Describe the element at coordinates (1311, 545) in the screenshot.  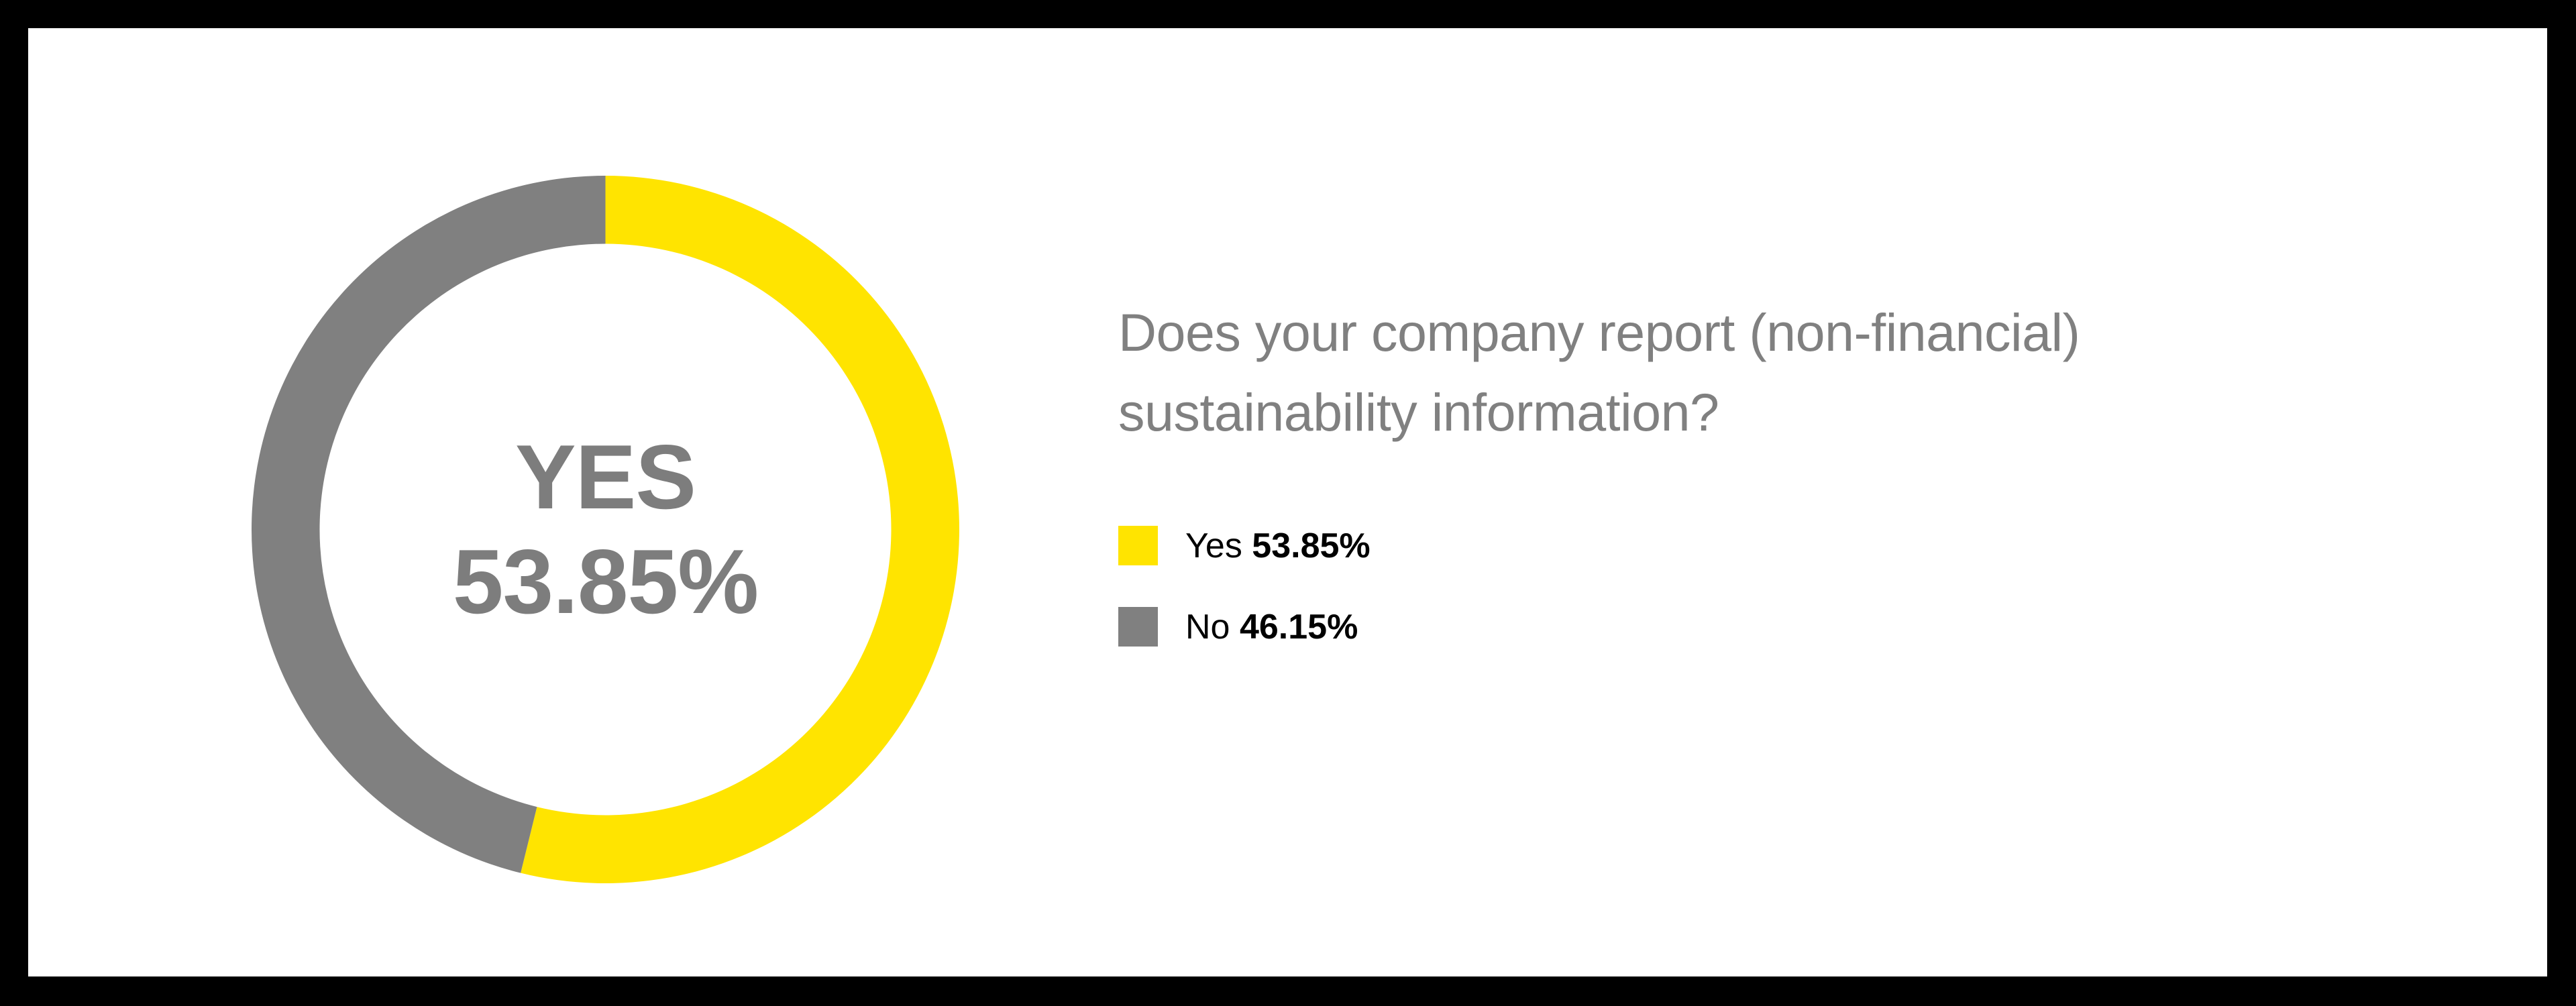
I see `legend-percent-yes: 53.85%` at that location.